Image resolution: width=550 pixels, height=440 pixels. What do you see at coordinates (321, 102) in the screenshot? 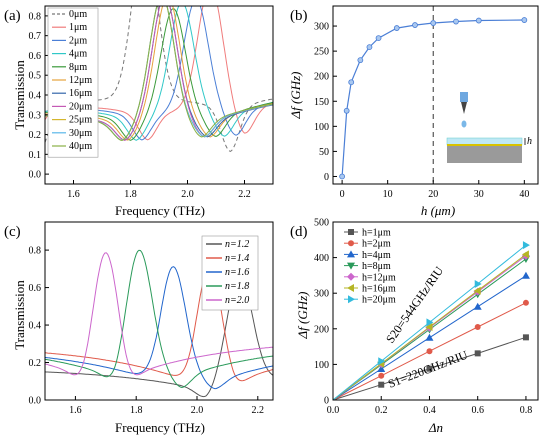
I see `y-tick-label-b: 150` at bounding box center [321, 102].